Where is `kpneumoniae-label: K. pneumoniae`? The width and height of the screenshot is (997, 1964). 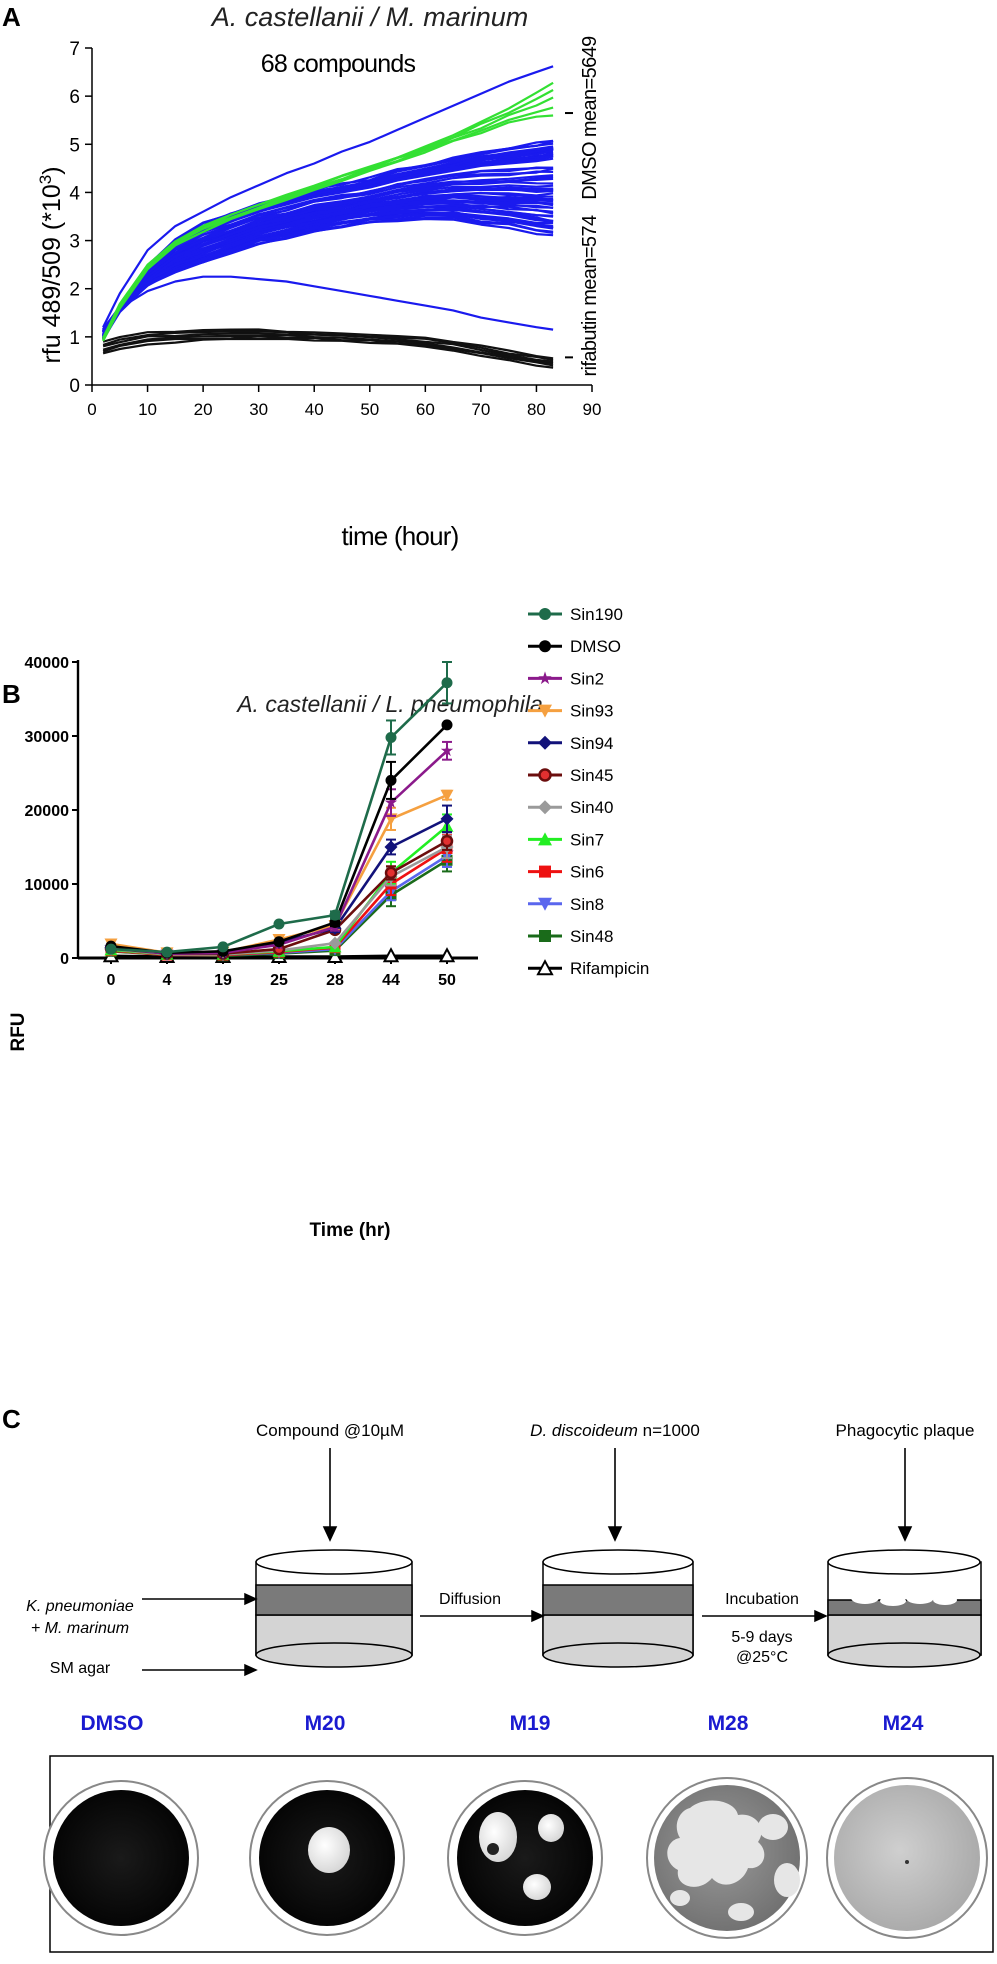
kpneumoniae-label: K. pneumoniae is located at coordinates (80, 1606).